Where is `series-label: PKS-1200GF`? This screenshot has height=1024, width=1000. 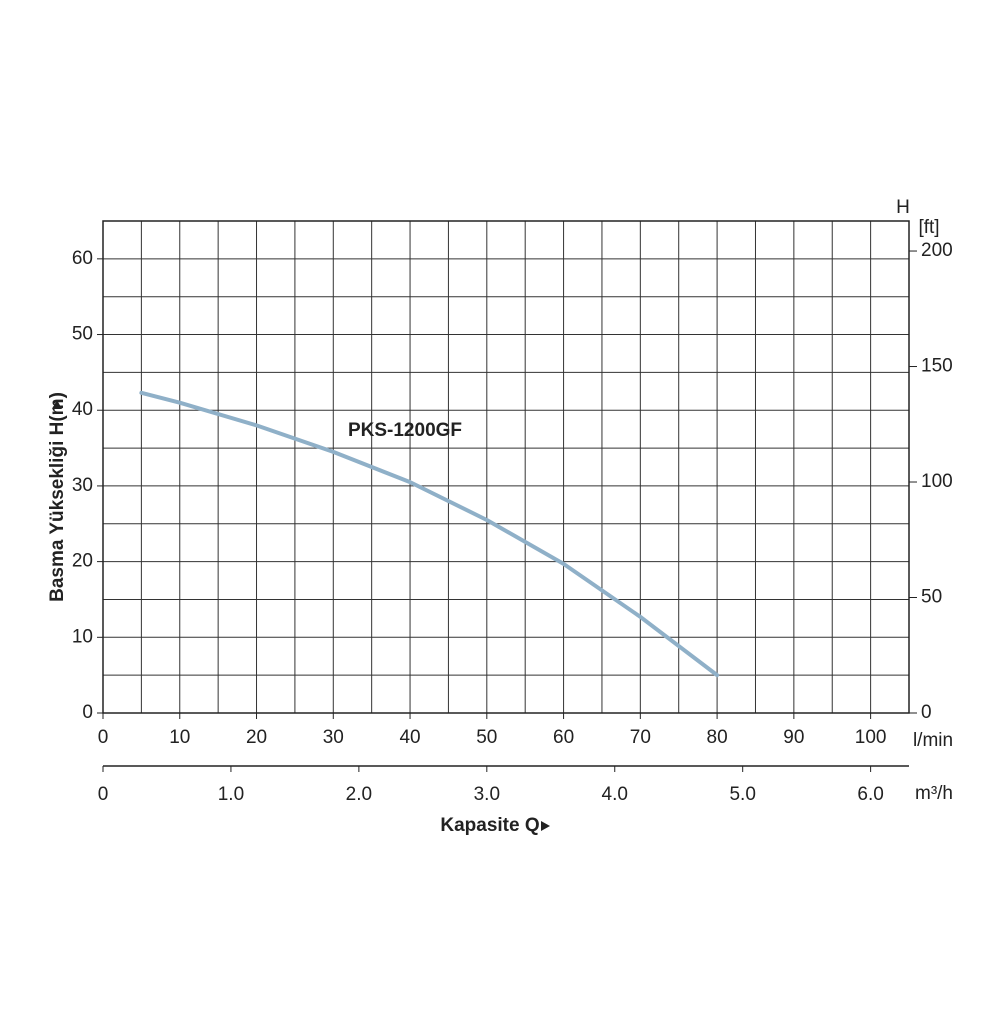
series-label: PKS-1200GF is located at coordinates (405, 430).